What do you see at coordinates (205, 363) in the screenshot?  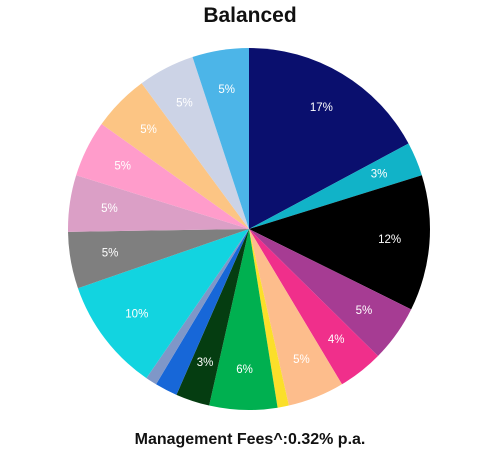 I see `pie-slice-label-9: 3%` at bounding box center [205, 363].